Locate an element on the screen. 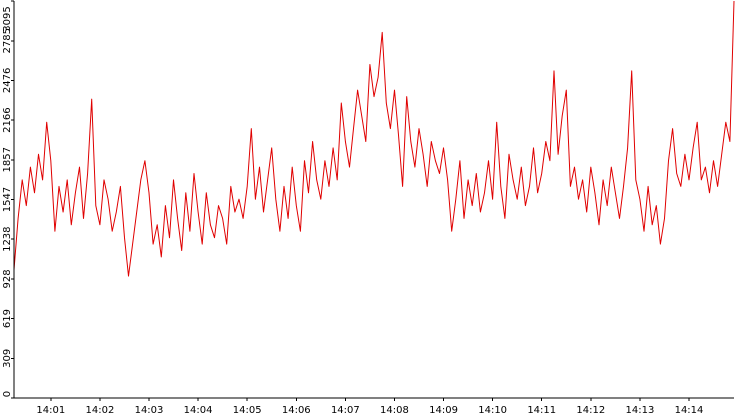 This screenshot has width=735, height=415. y-tick-label: 2476 is located at coordinates (7, 80).